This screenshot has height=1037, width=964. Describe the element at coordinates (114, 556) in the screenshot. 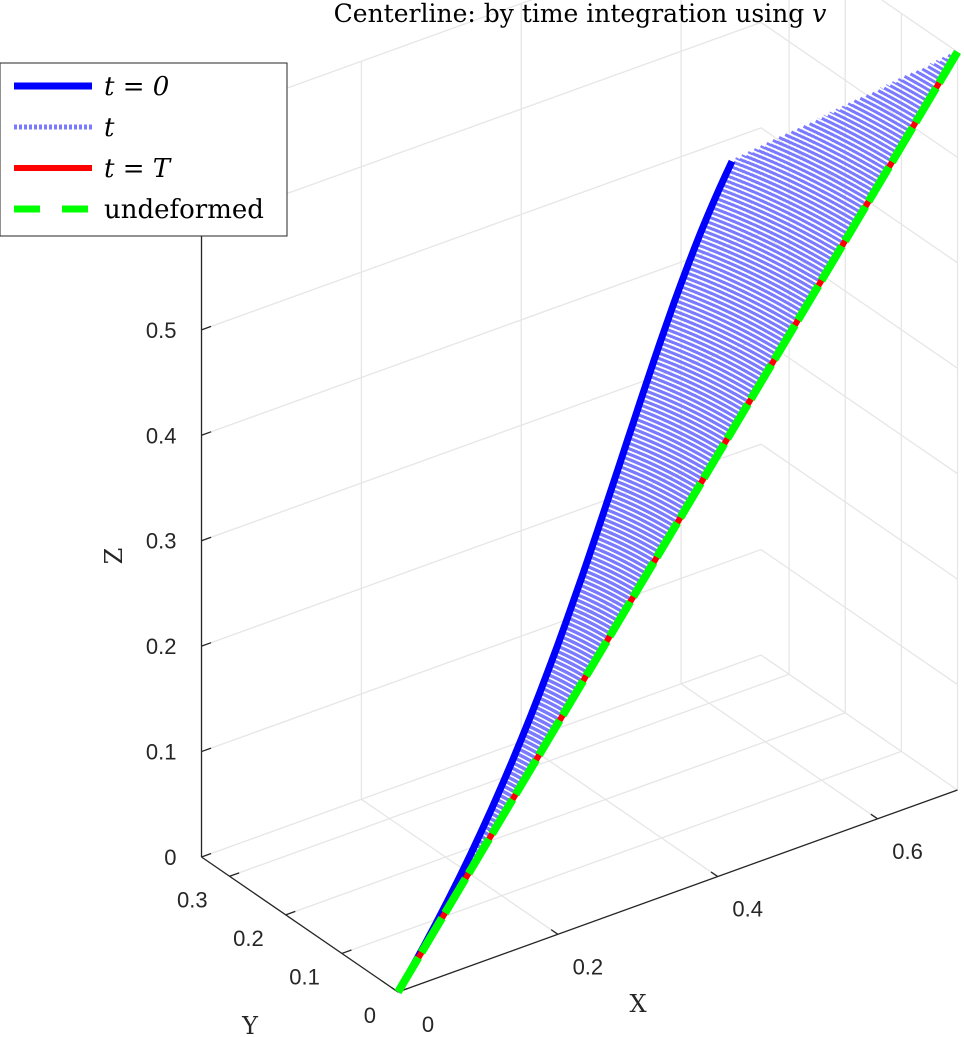

I see `z-axis-label: Z` at that location.